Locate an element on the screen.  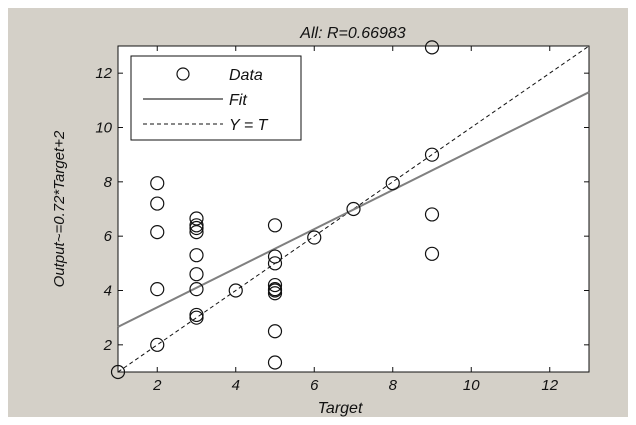
legend-label-y-equals-t: Y = T is located at coordinates (249, 125).